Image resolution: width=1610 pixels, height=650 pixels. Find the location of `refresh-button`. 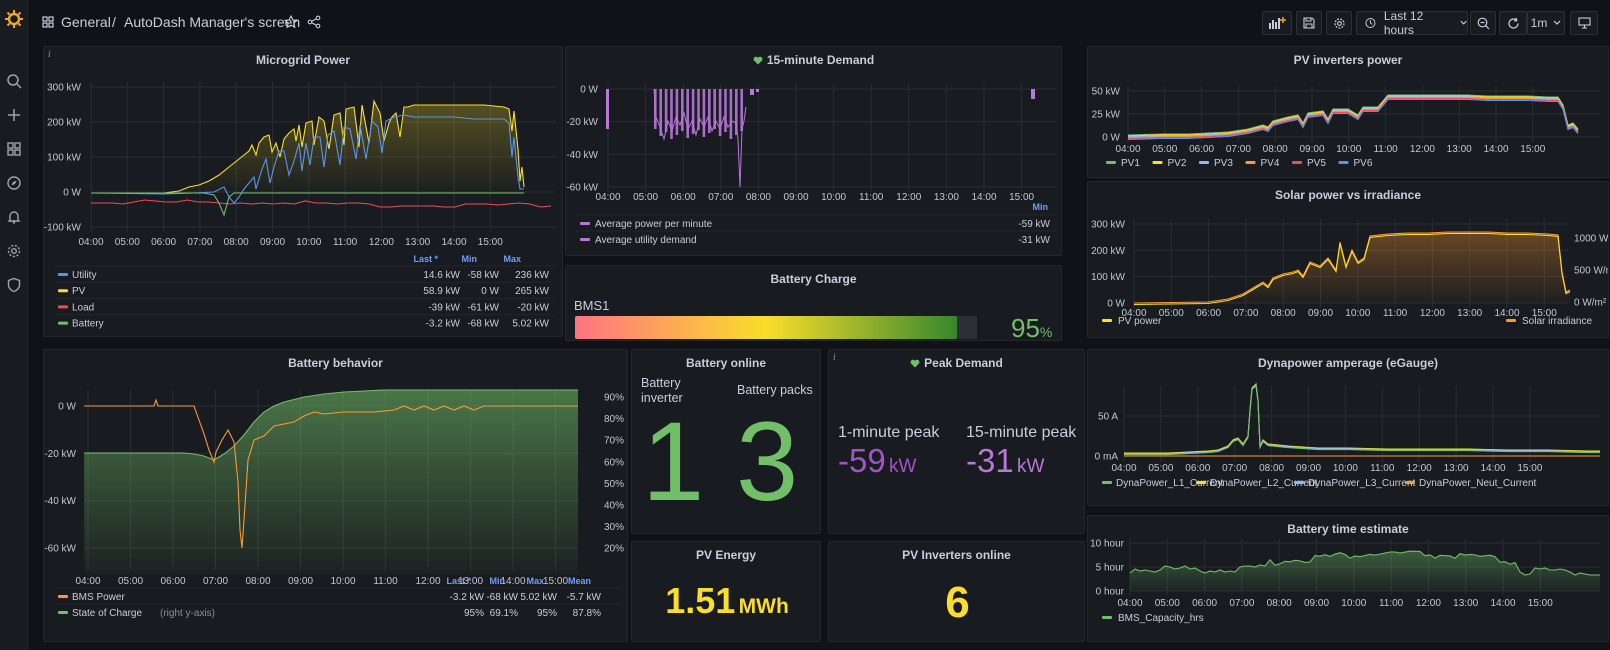

refresh-button is located at coordinates (1513, 23).